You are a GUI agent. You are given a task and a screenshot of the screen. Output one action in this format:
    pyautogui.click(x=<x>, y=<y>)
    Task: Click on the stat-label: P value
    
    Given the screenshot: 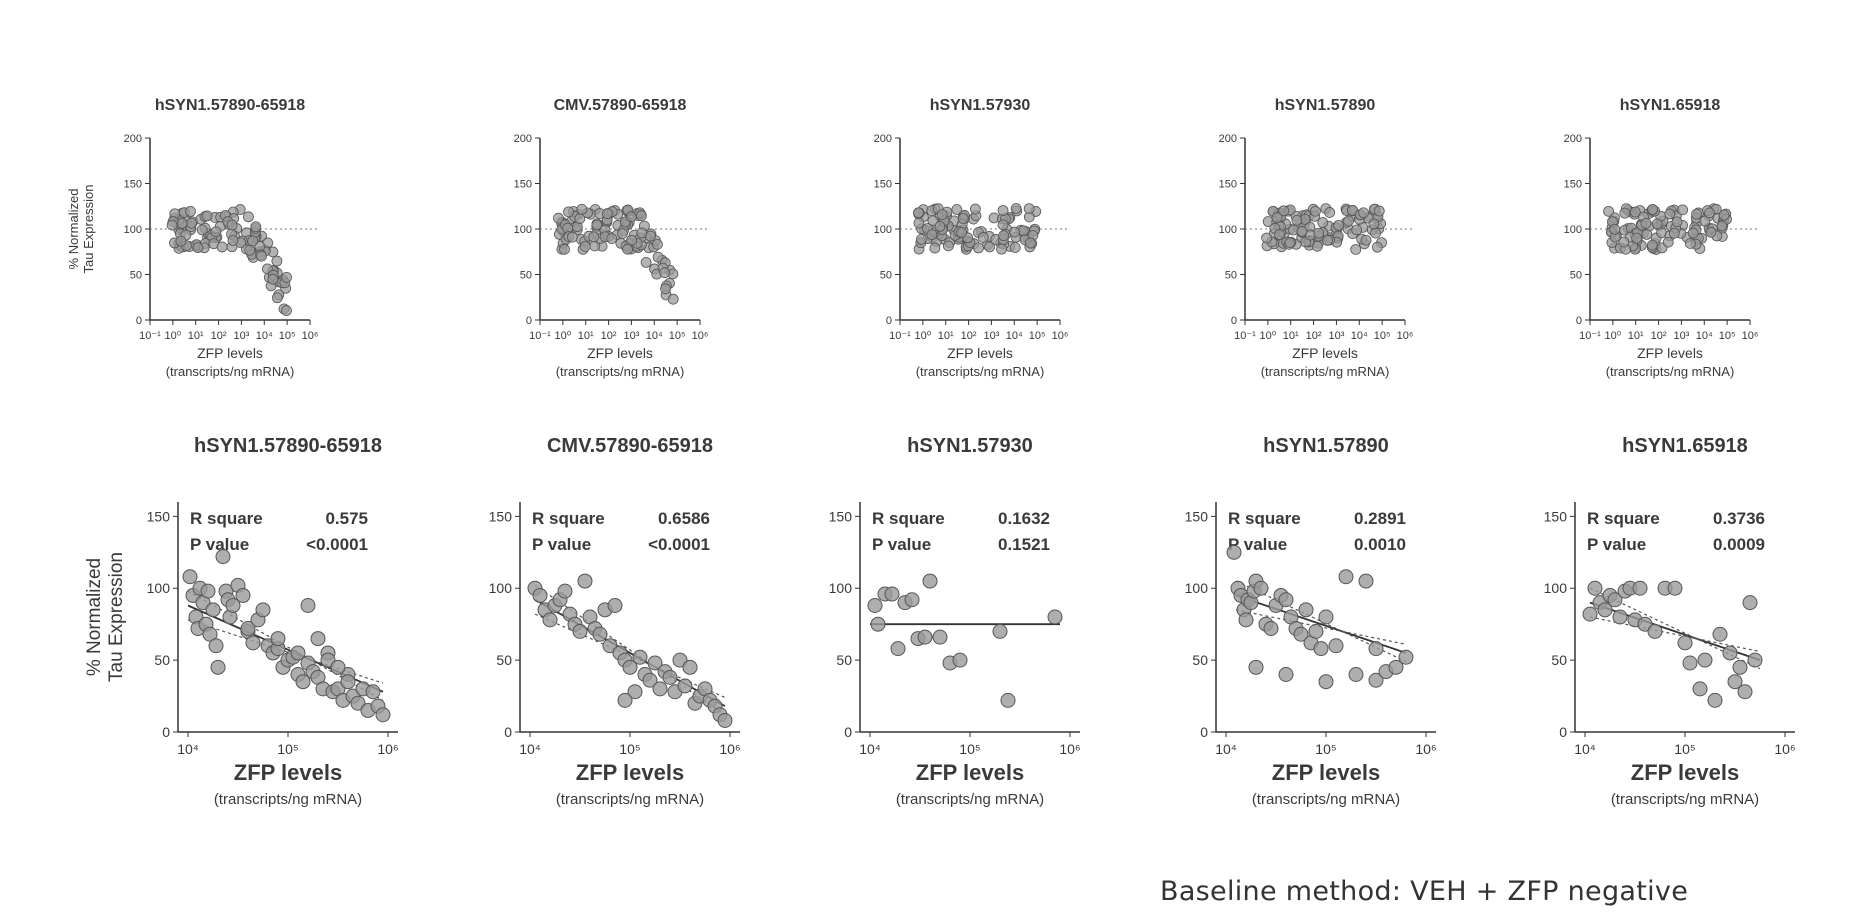 What is the action you would take?
    pyautogui.click(x=901, y=544)
    